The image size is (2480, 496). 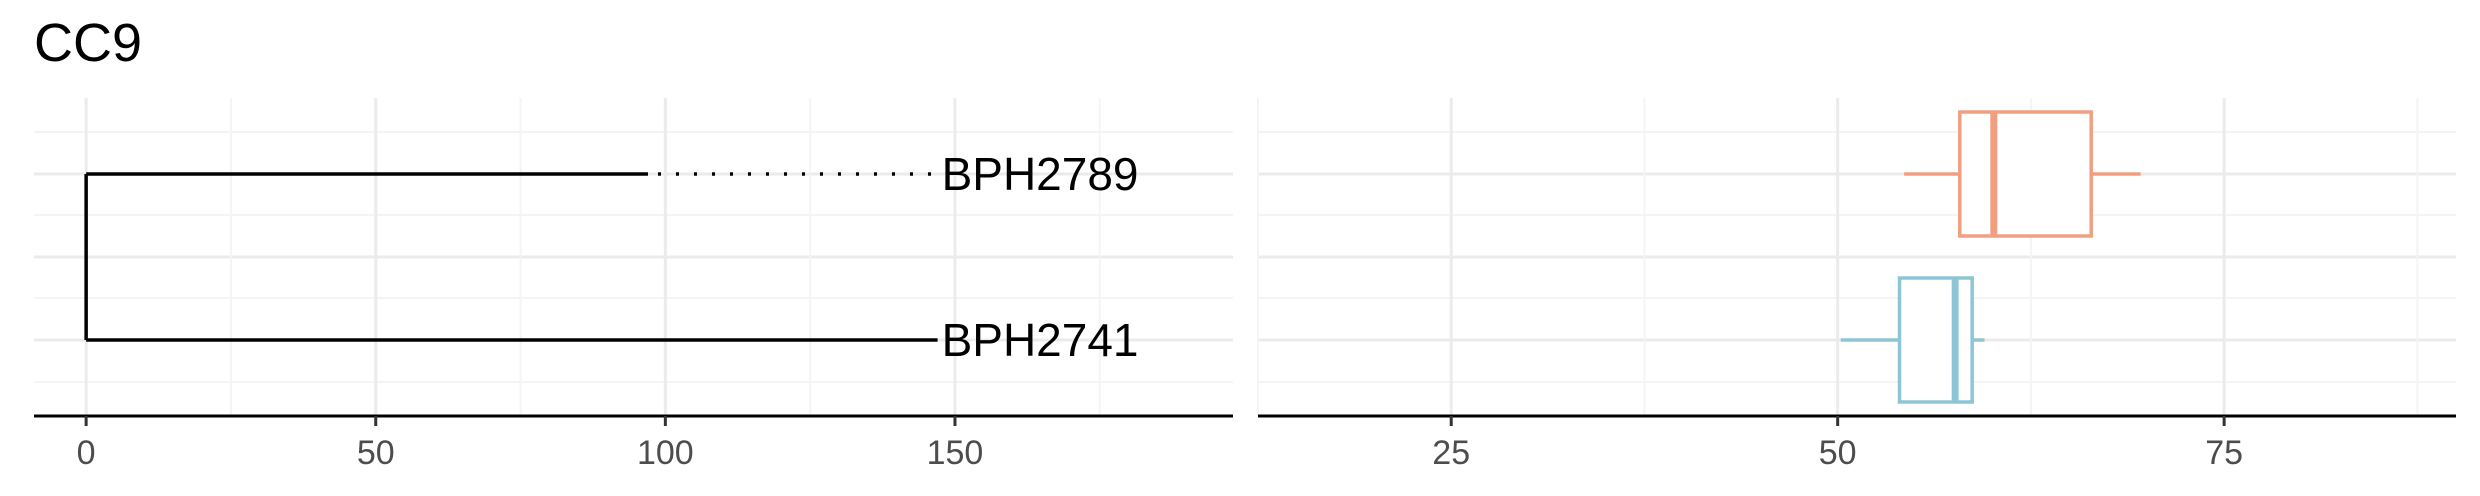 I want to click on tree-tip-label: BPH2741, so click(x=1040, y=340).